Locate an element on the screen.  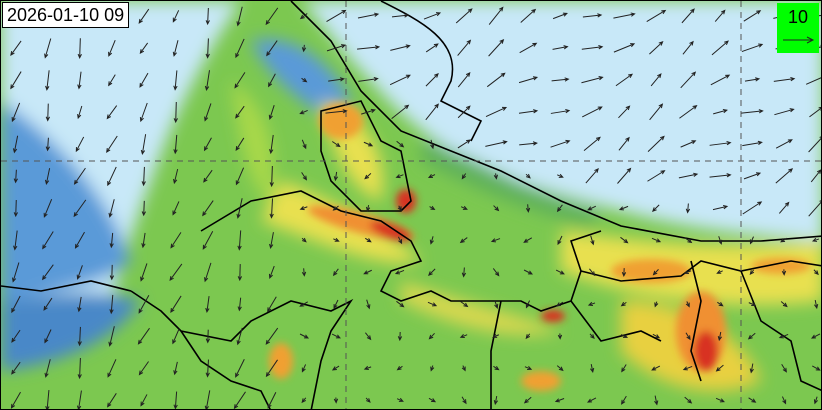
reference-vector-legend: 10 is located at coordinates (798, 28).